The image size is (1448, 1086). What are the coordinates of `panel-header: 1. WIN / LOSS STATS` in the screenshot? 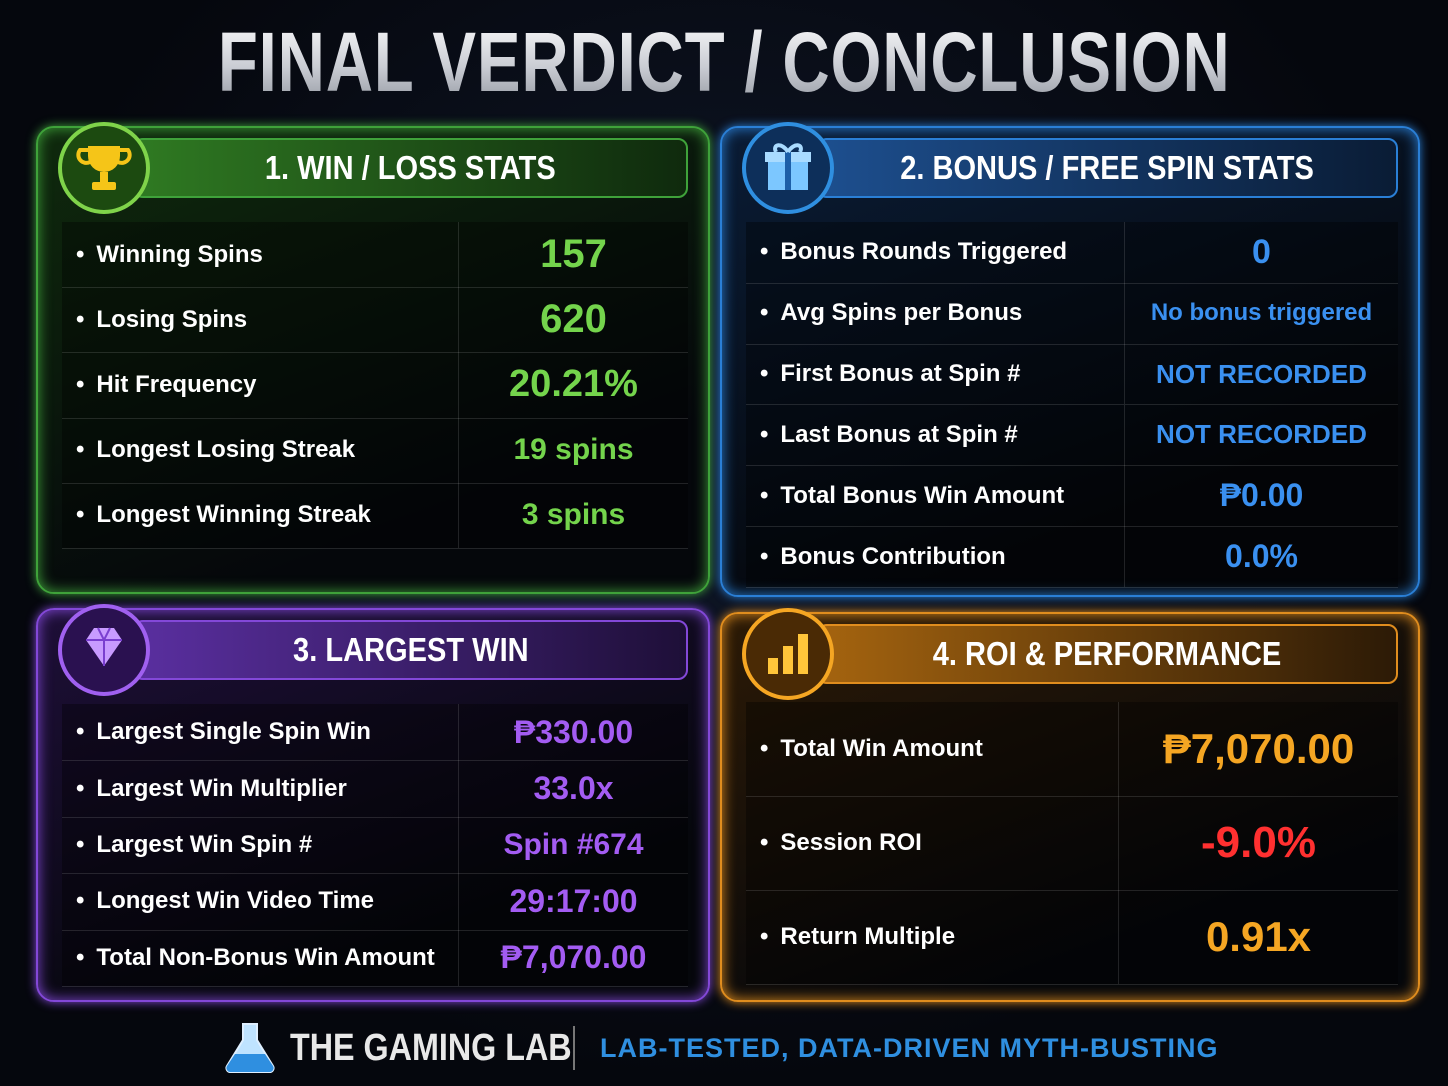 It's located at (410, 168).